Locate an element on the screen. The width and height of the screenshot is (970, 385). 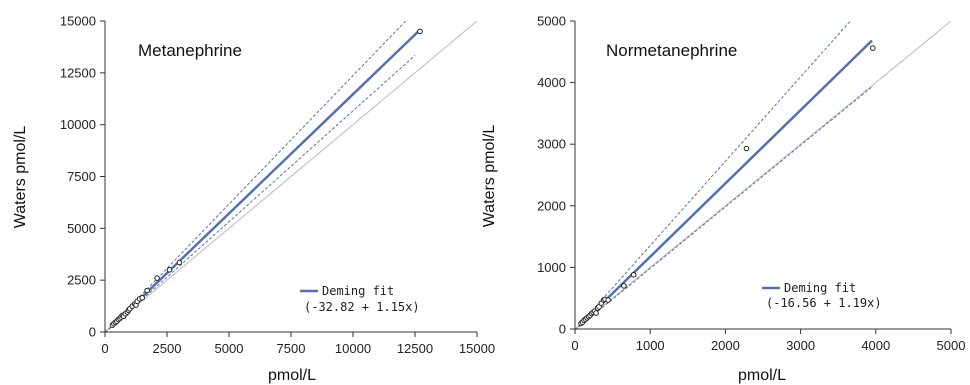
y-tick-label: 2500 is located at coordinates (81, 280).